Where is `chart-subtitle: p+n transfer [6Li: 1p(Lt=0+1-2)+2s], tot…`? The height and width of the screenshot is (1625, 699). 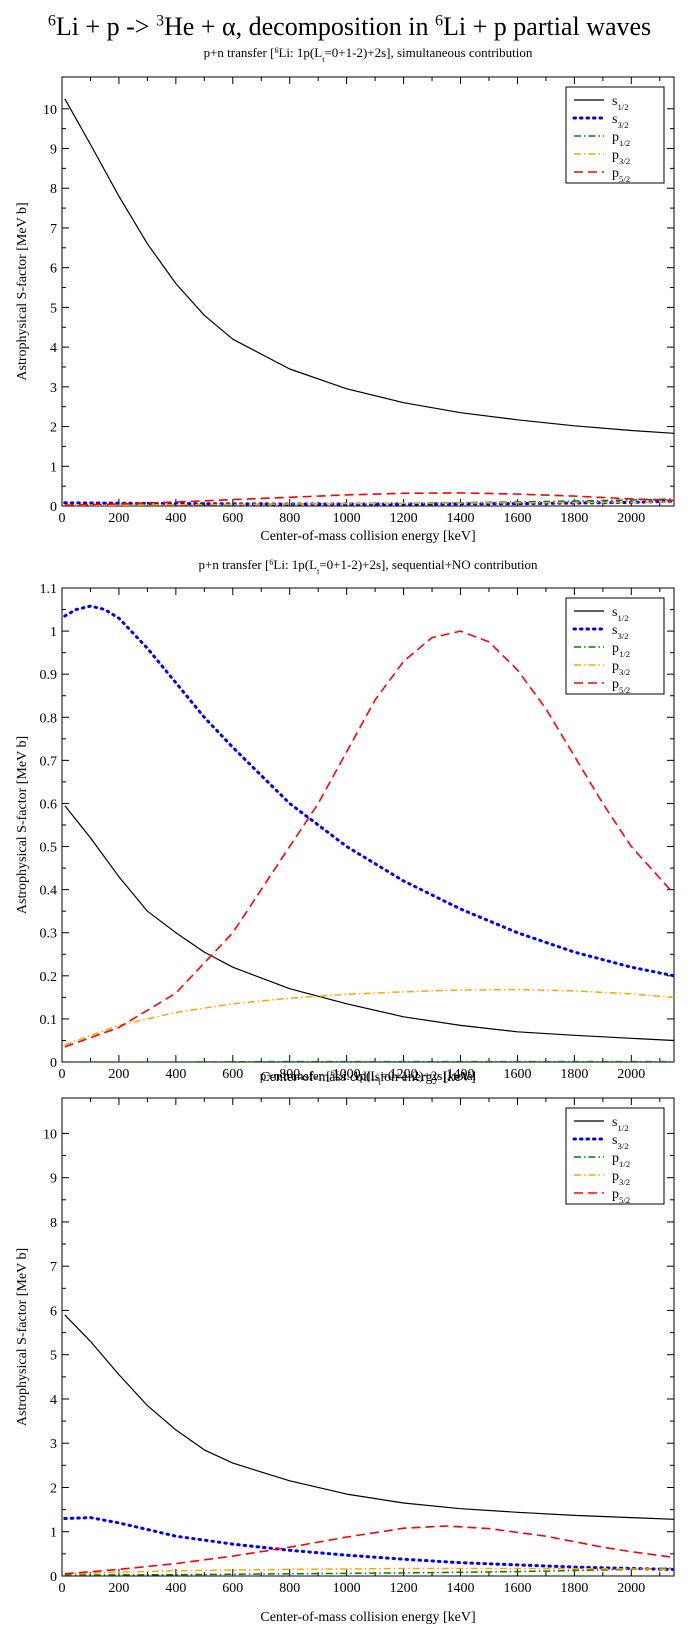
chart-subtitle: p+n transfer [6Li: 1p(Lt=0+1-2)+2s], tot… is located at coordinates (368, 1076).